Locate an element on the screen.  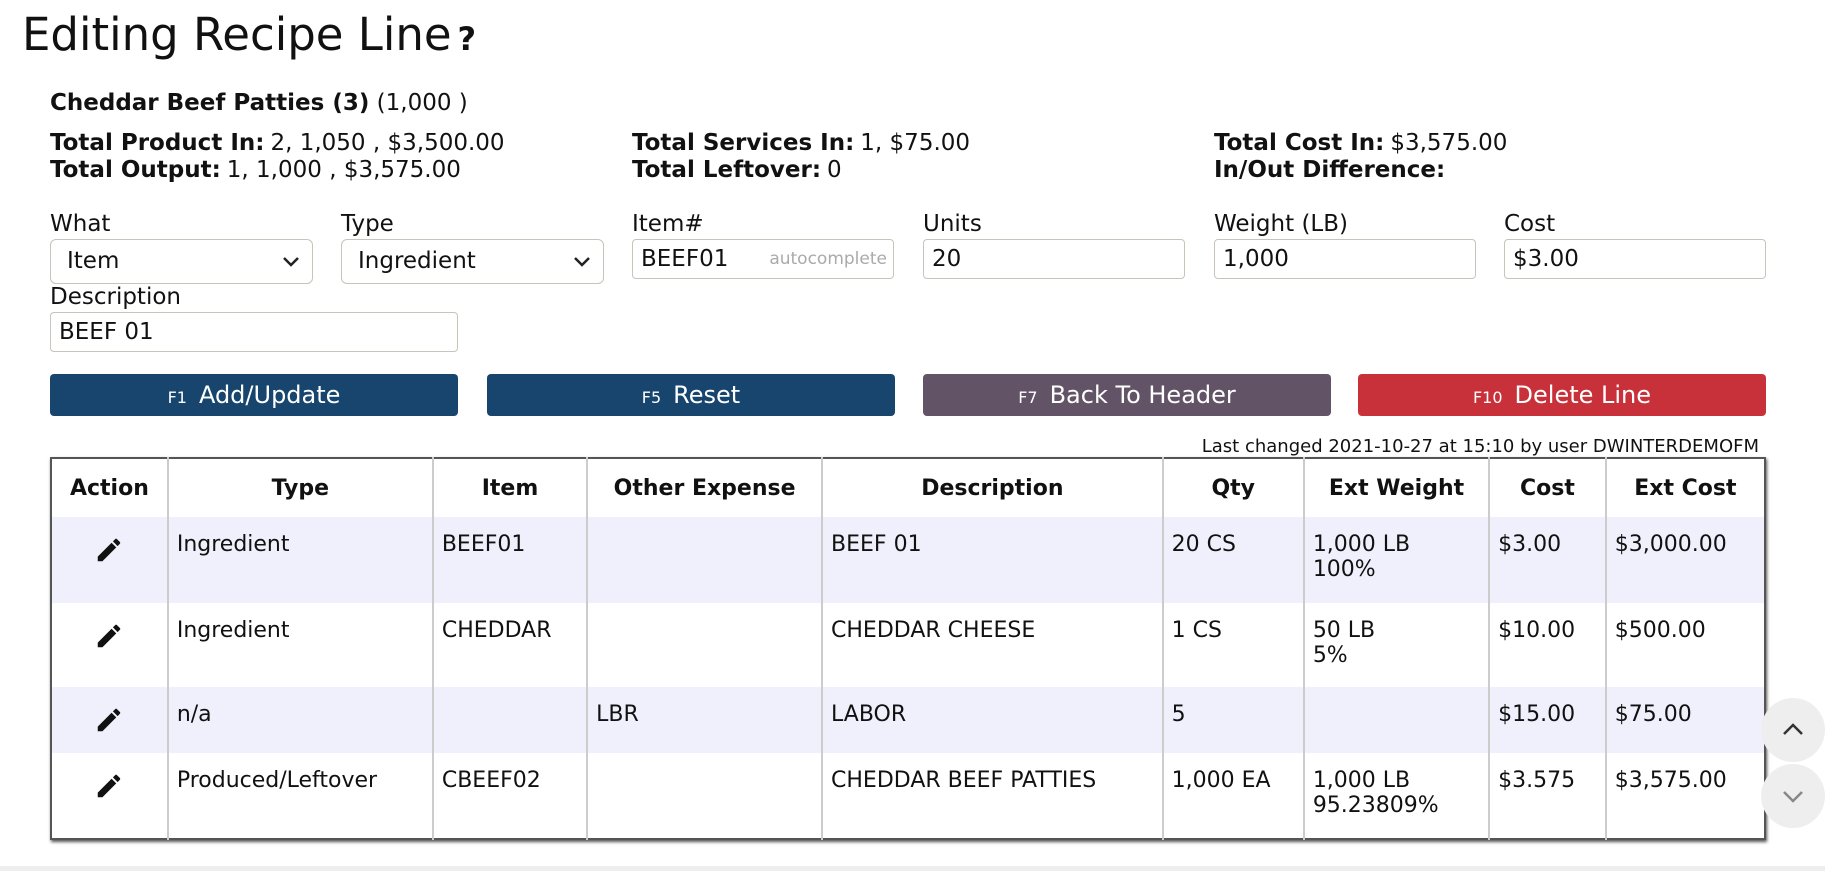
field-label: What is located at coordinates (80, 224).